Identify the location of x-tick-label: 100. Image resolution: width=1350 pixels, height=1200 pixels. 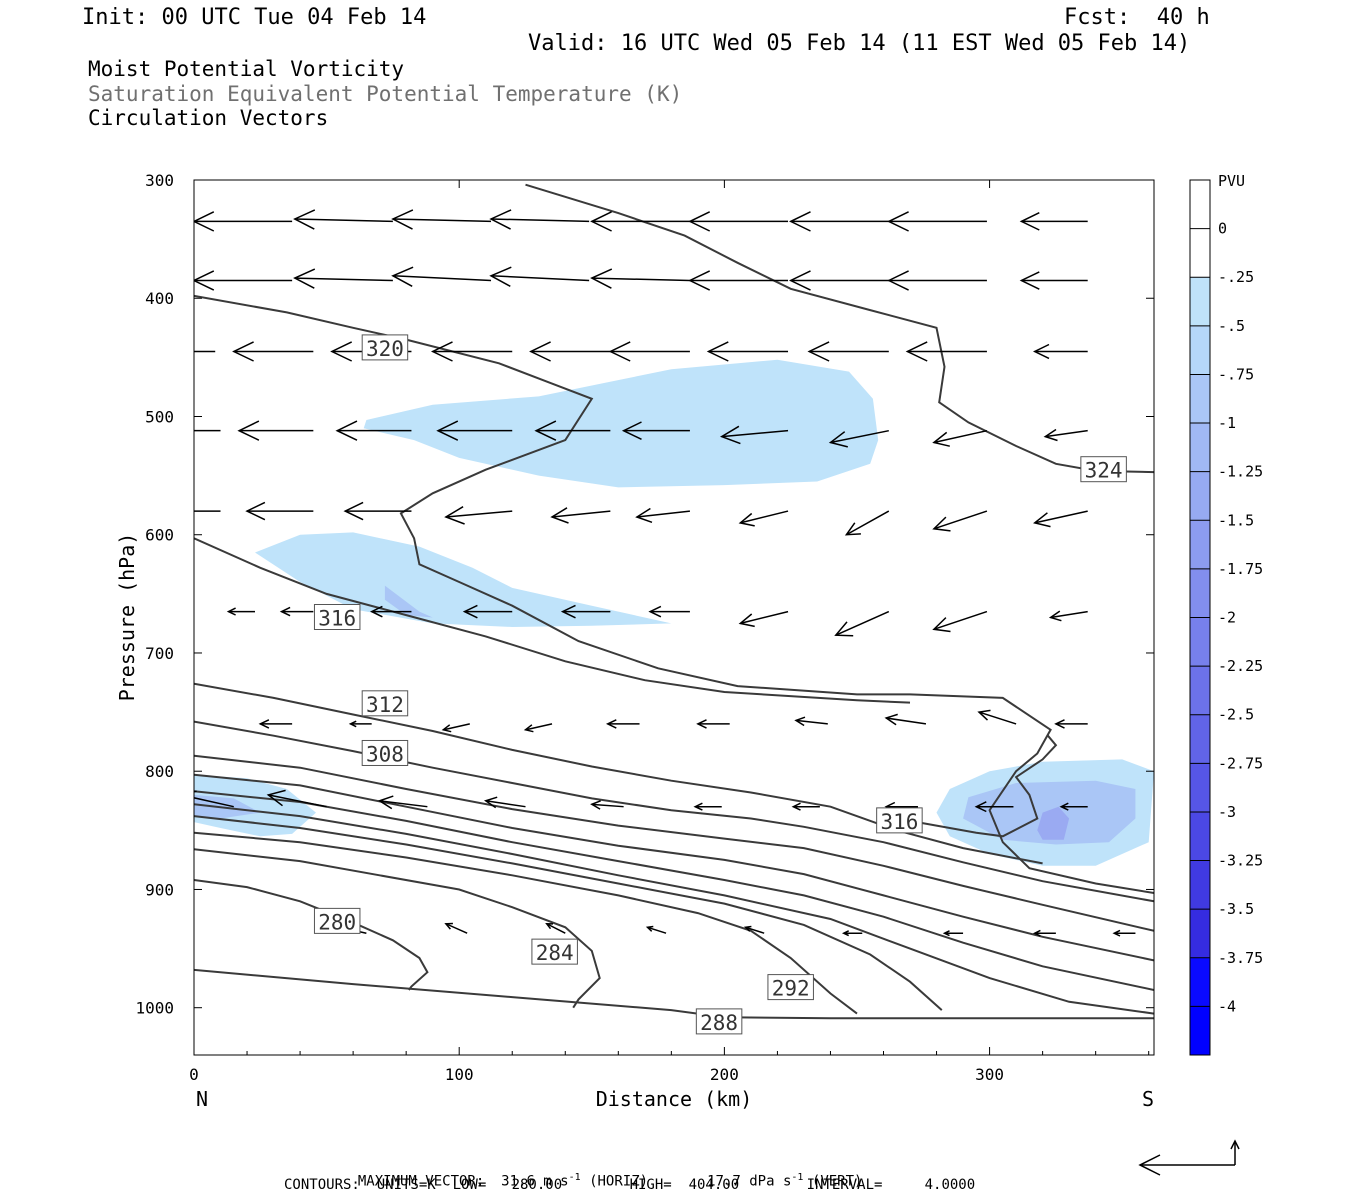
(459, 1074).